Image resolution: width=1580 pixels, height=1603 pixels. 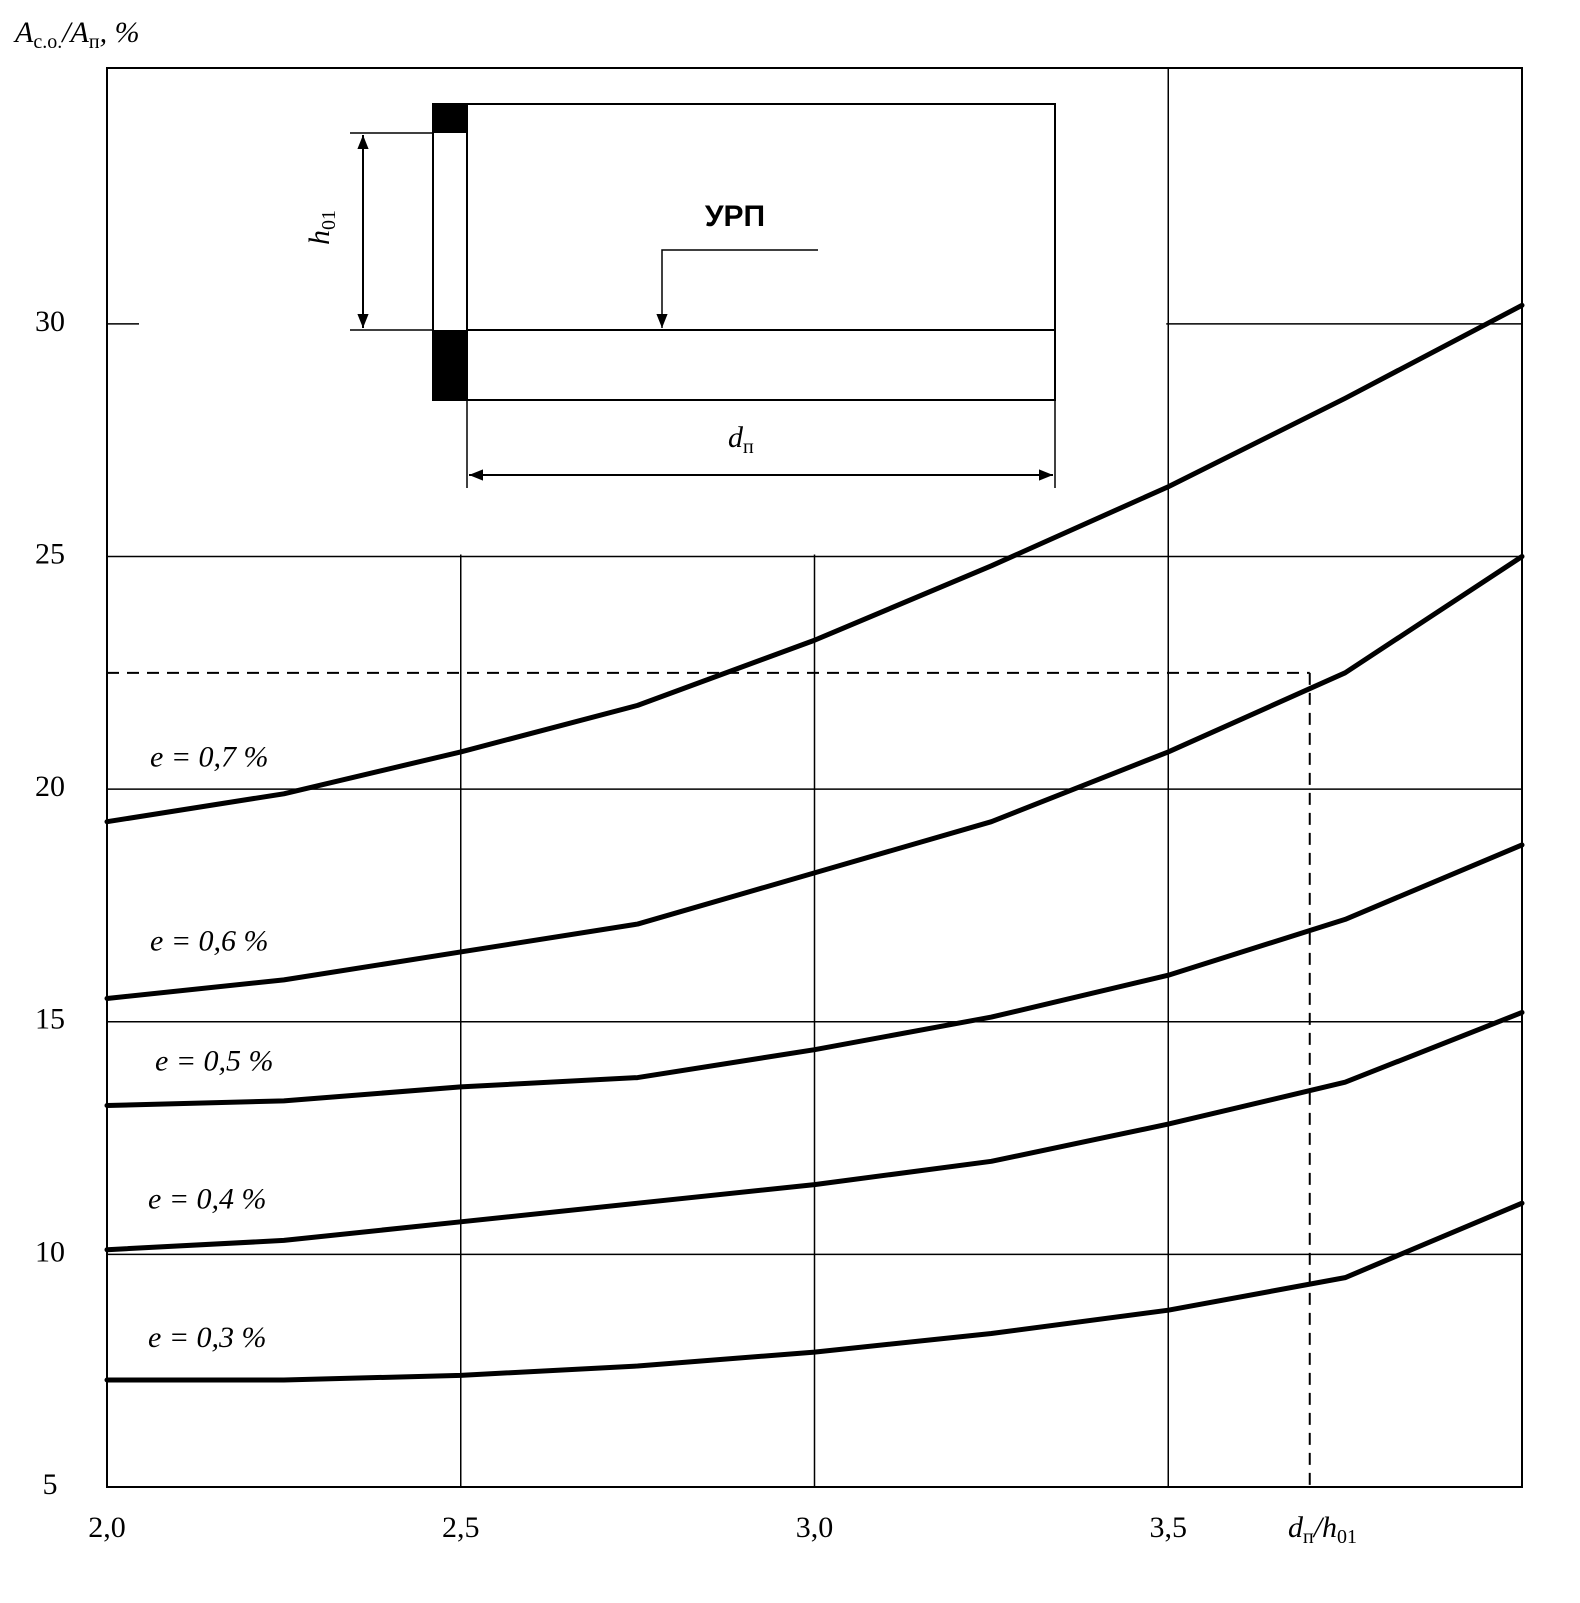 What do you see at coordinates (47, 42) in the screenshot?
I see `subscript: с.о.` at bounding box center [47, 42].